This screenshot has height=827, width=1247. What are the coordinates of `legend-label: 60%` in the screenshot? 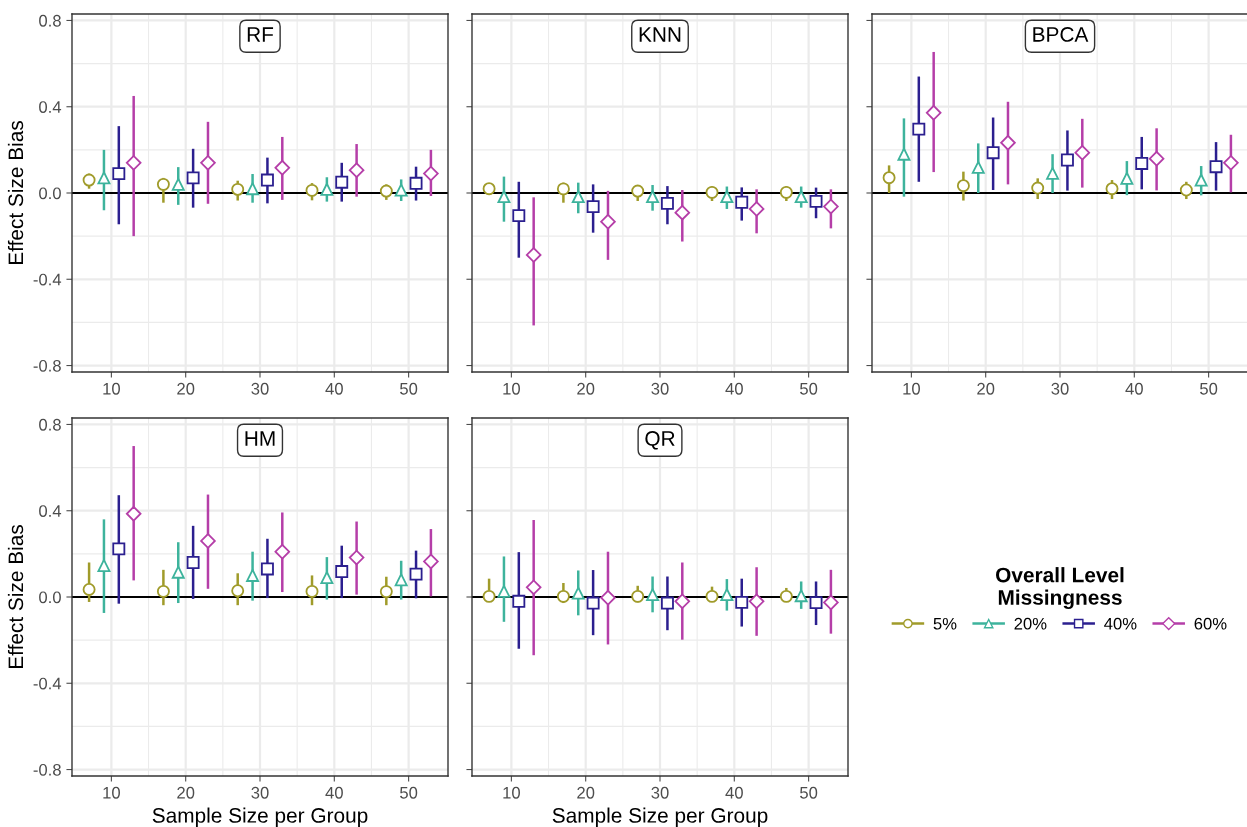 It's located at (1210, 623).